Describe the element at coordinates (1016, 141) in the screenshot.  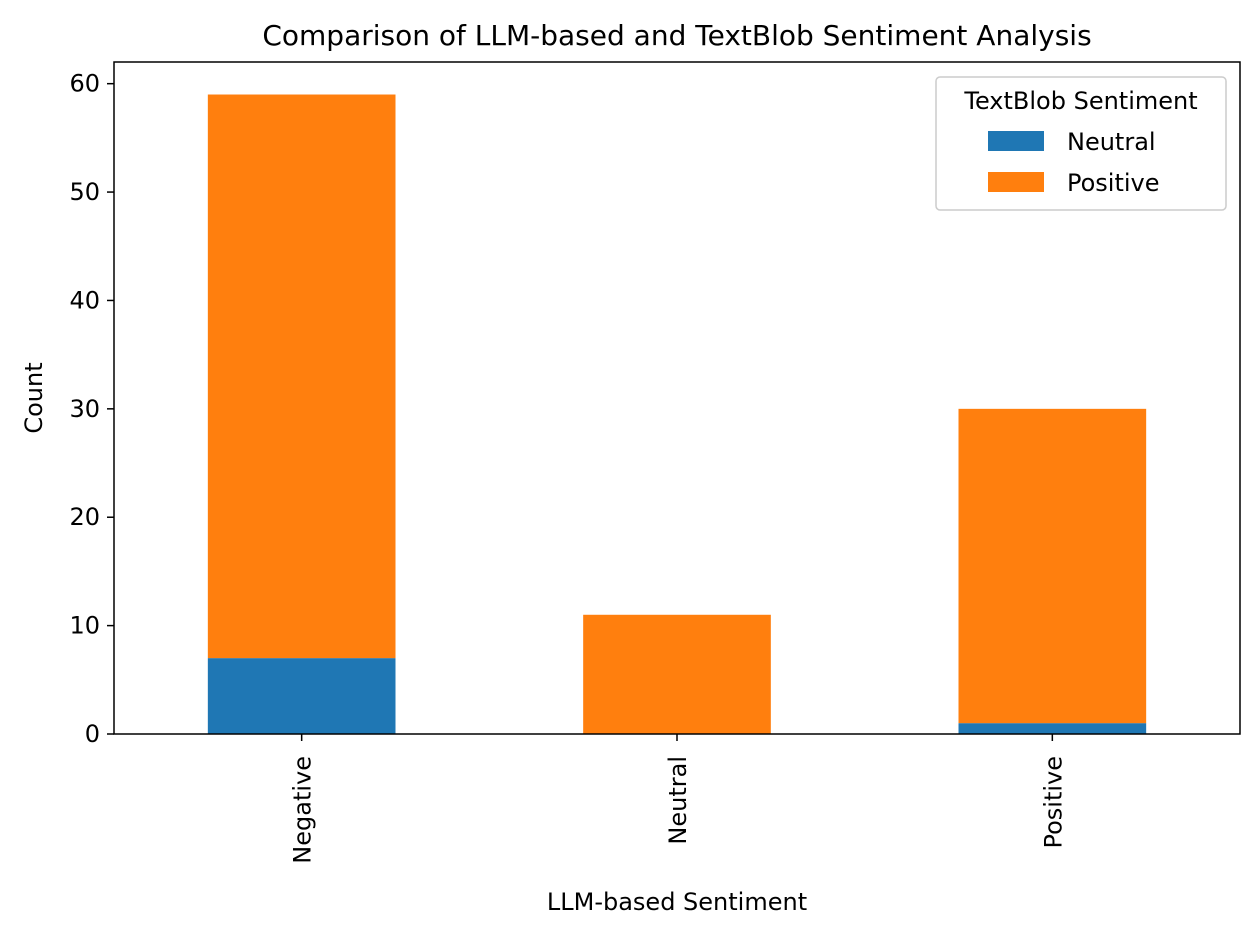
I see `legend-swatch-neutral` at that location.